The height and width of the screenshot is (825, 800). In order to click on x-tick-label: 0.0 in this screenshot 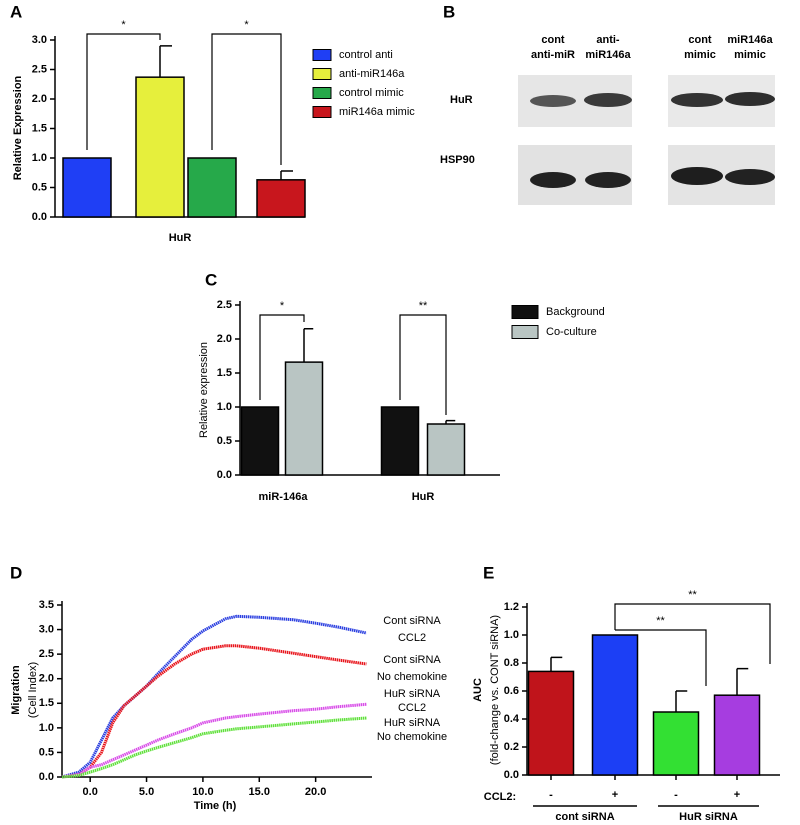, I will do `click(90, 792)`.